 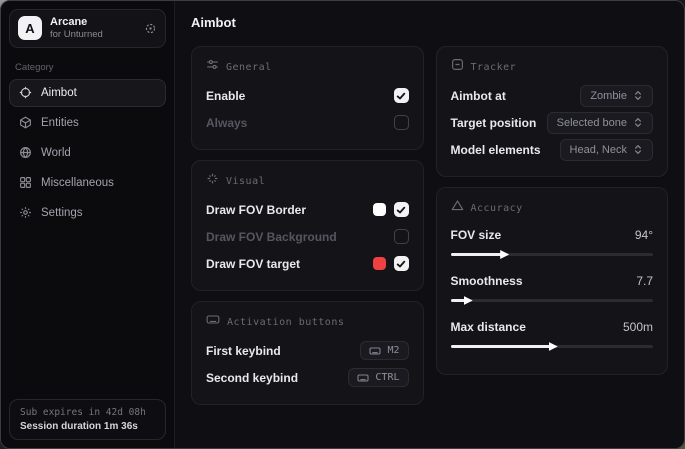 I want to click on crosshair-icon, so click(x=25, y=92).